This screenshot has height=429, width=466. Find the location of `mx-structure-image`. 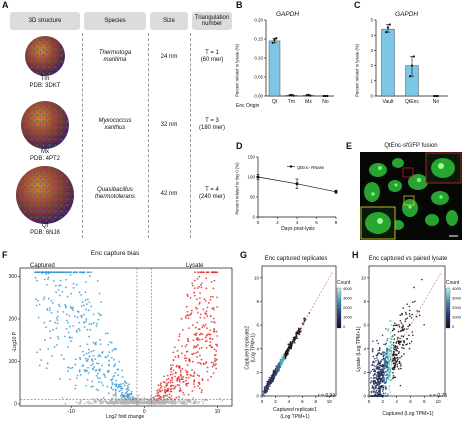

mx-structure-image is located at coordinates (45, 125).